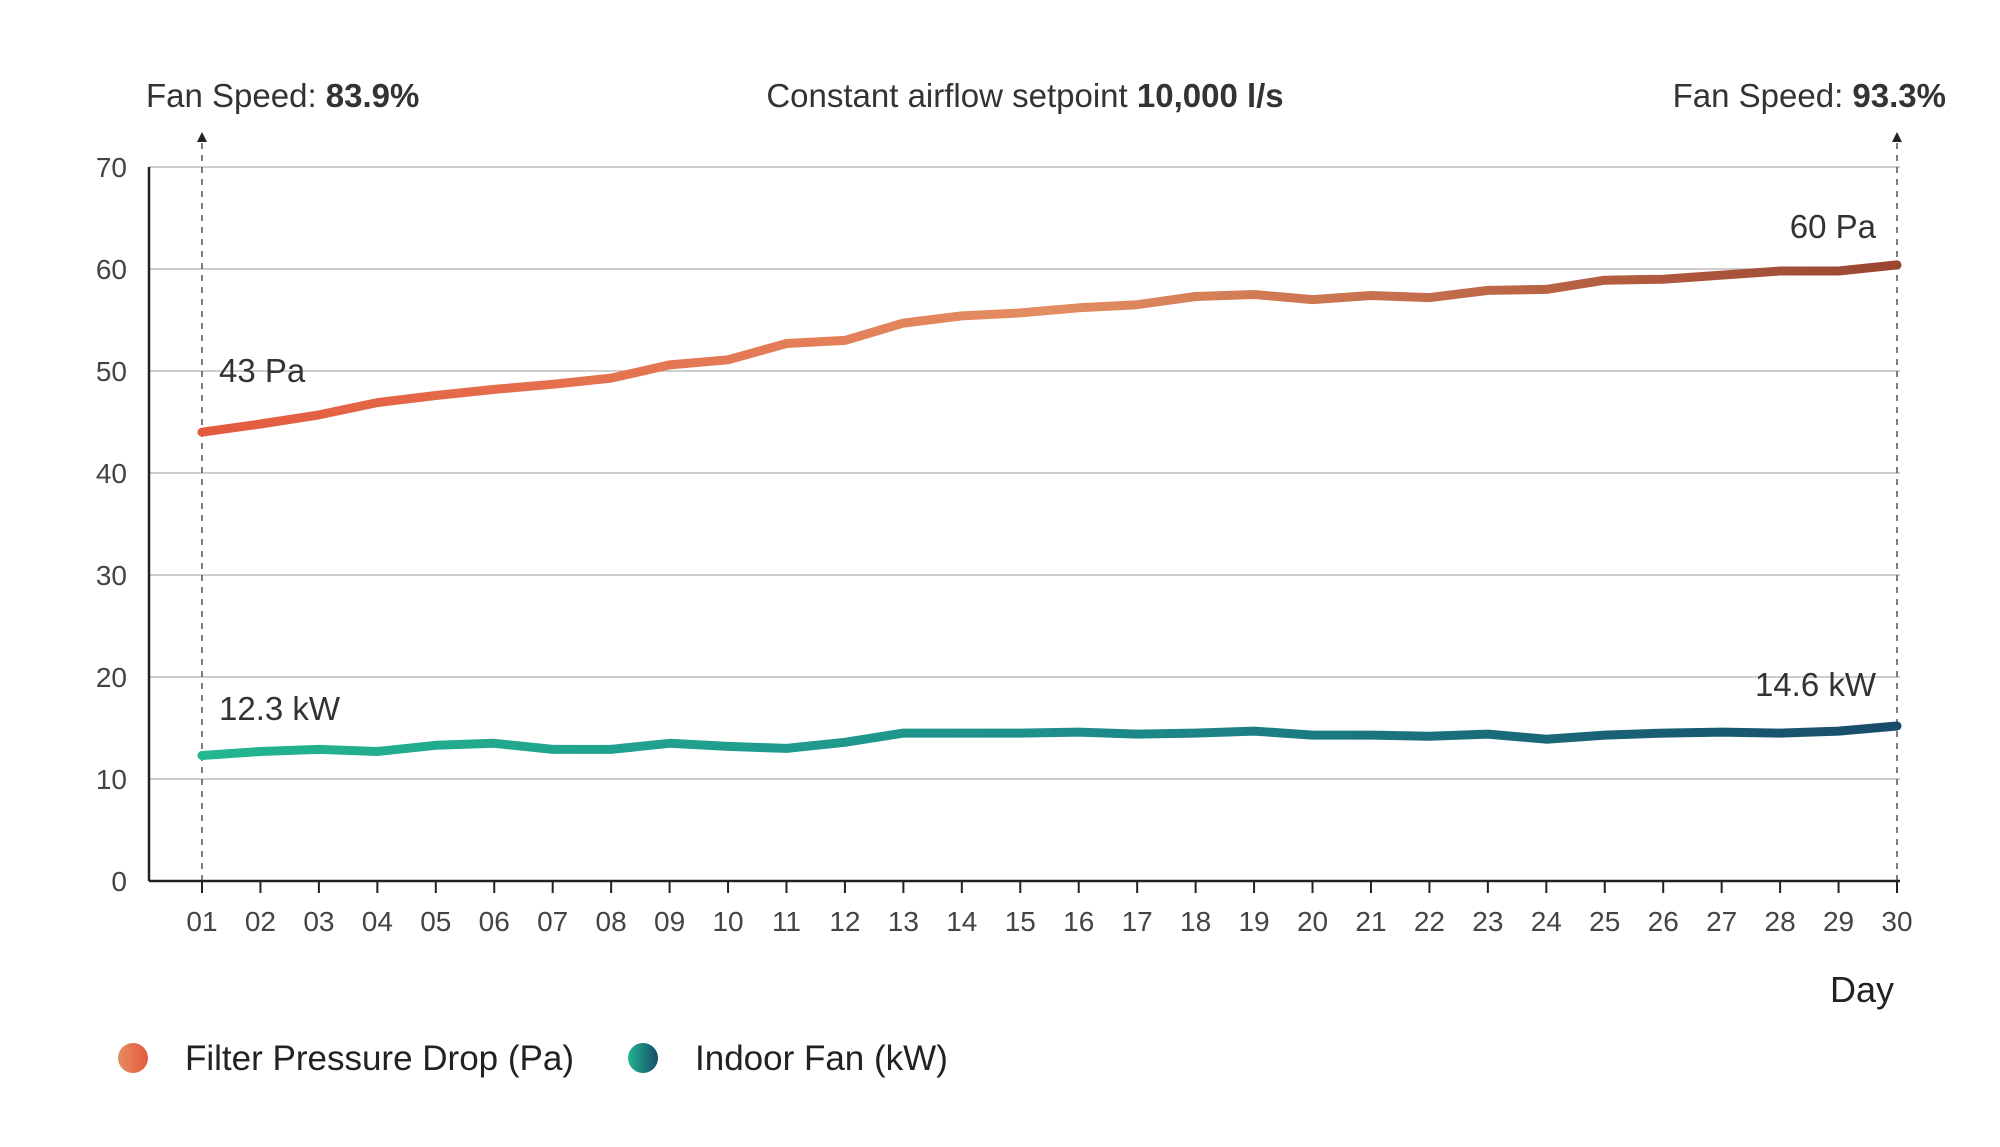 The image size is (2000, 1147). Describe the element at coordinates (202, 137) in the screenshot. I see `start-marker-arrow-icon` at that location.